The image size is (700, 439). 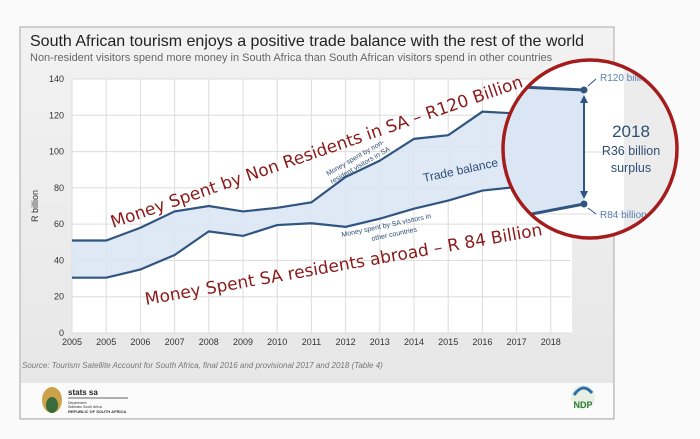 I want to click on stats-sa-dept: Department:, so click(x=77, y=403).